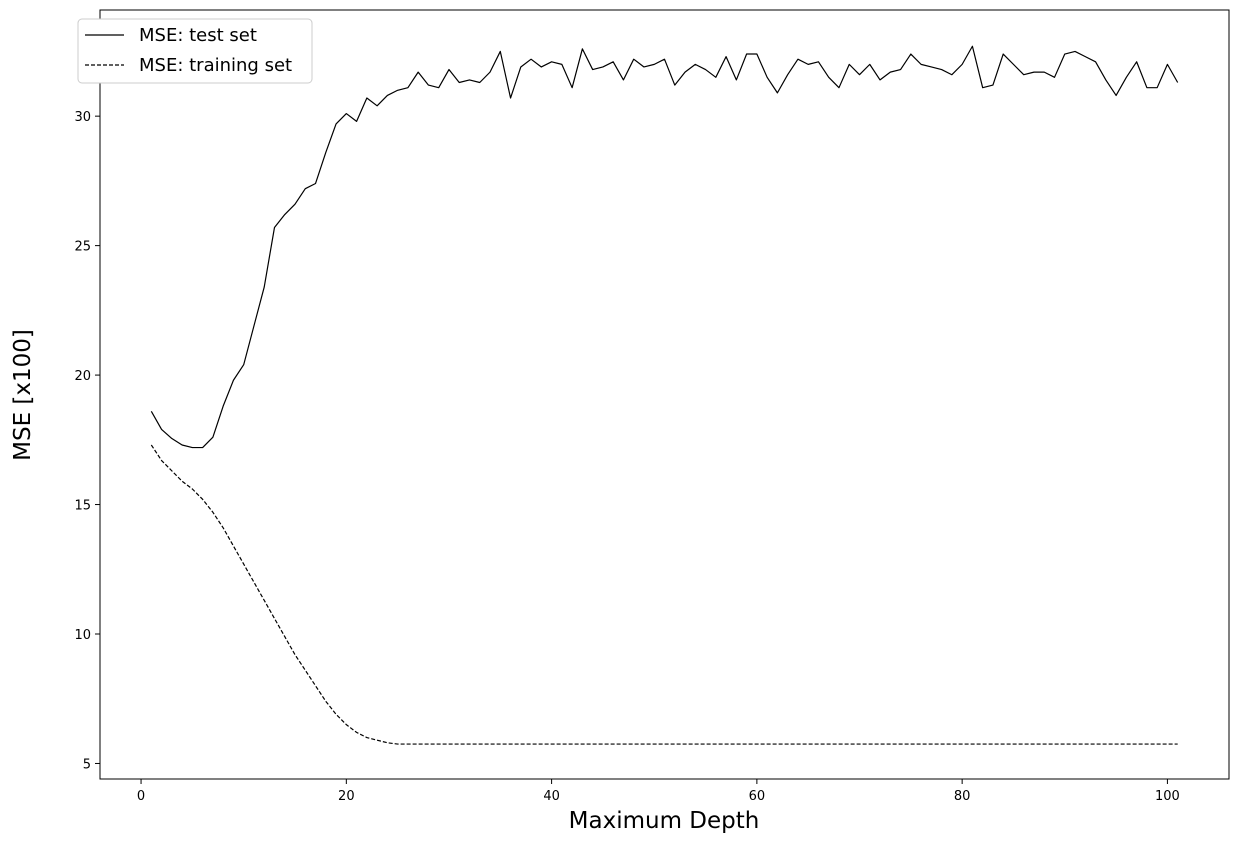  I want to click on y-tick-label: 10, so click(82, 635).